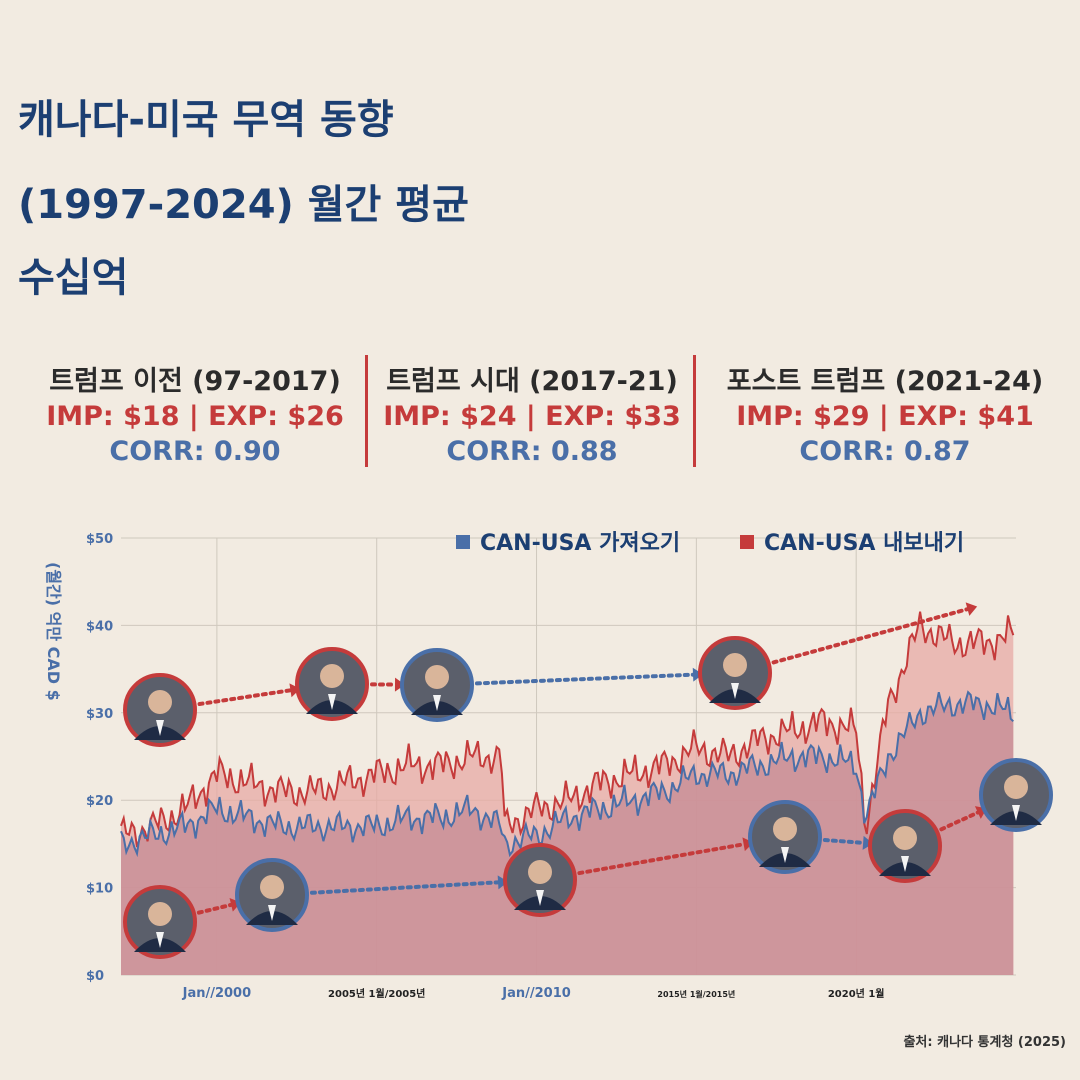  Describe the element at coordinates (99, 801) in the screenshot. I see `y-tick-label: $20` at that location.